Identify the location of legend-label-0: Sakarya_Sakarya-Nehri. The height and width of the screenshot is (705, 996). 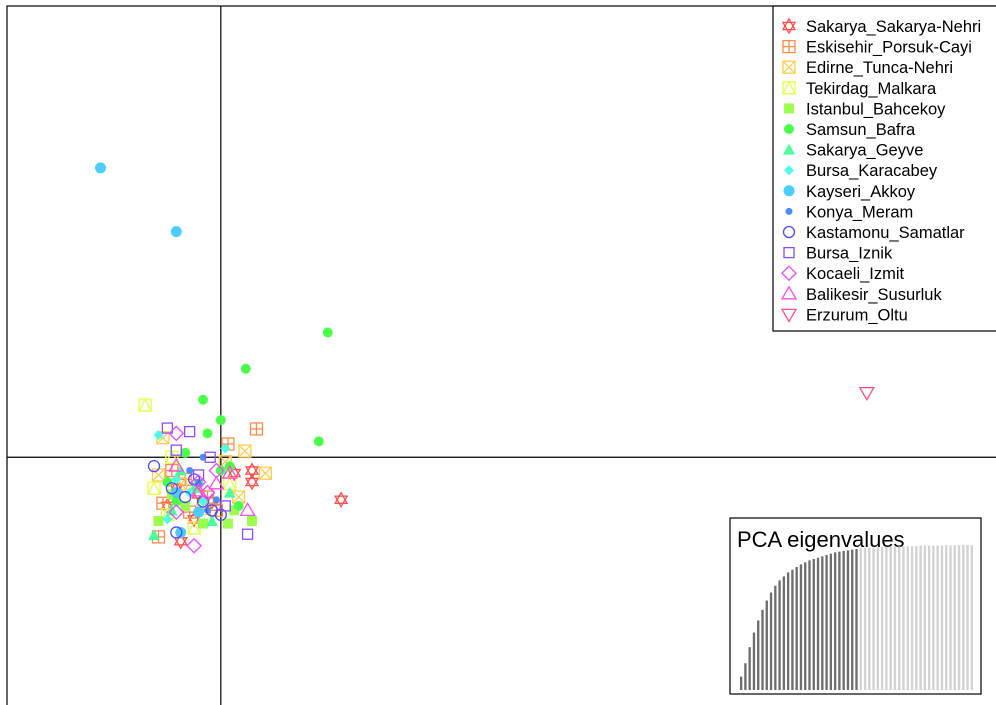
(893, 27).